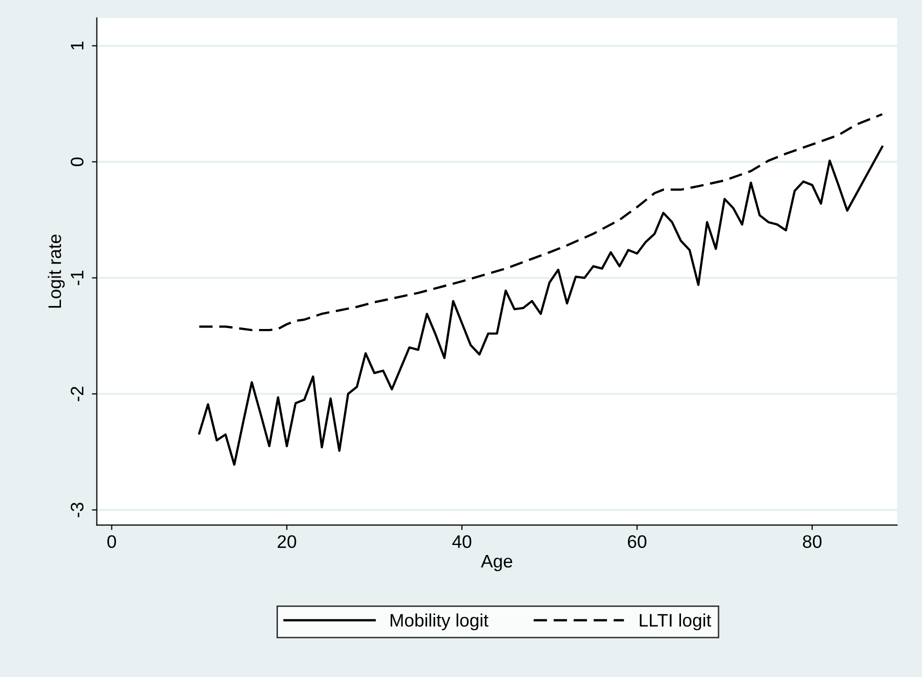 This screenshot has width=922, height=677. I want to click on legend-label: LLTI logit, so click(676, 621).